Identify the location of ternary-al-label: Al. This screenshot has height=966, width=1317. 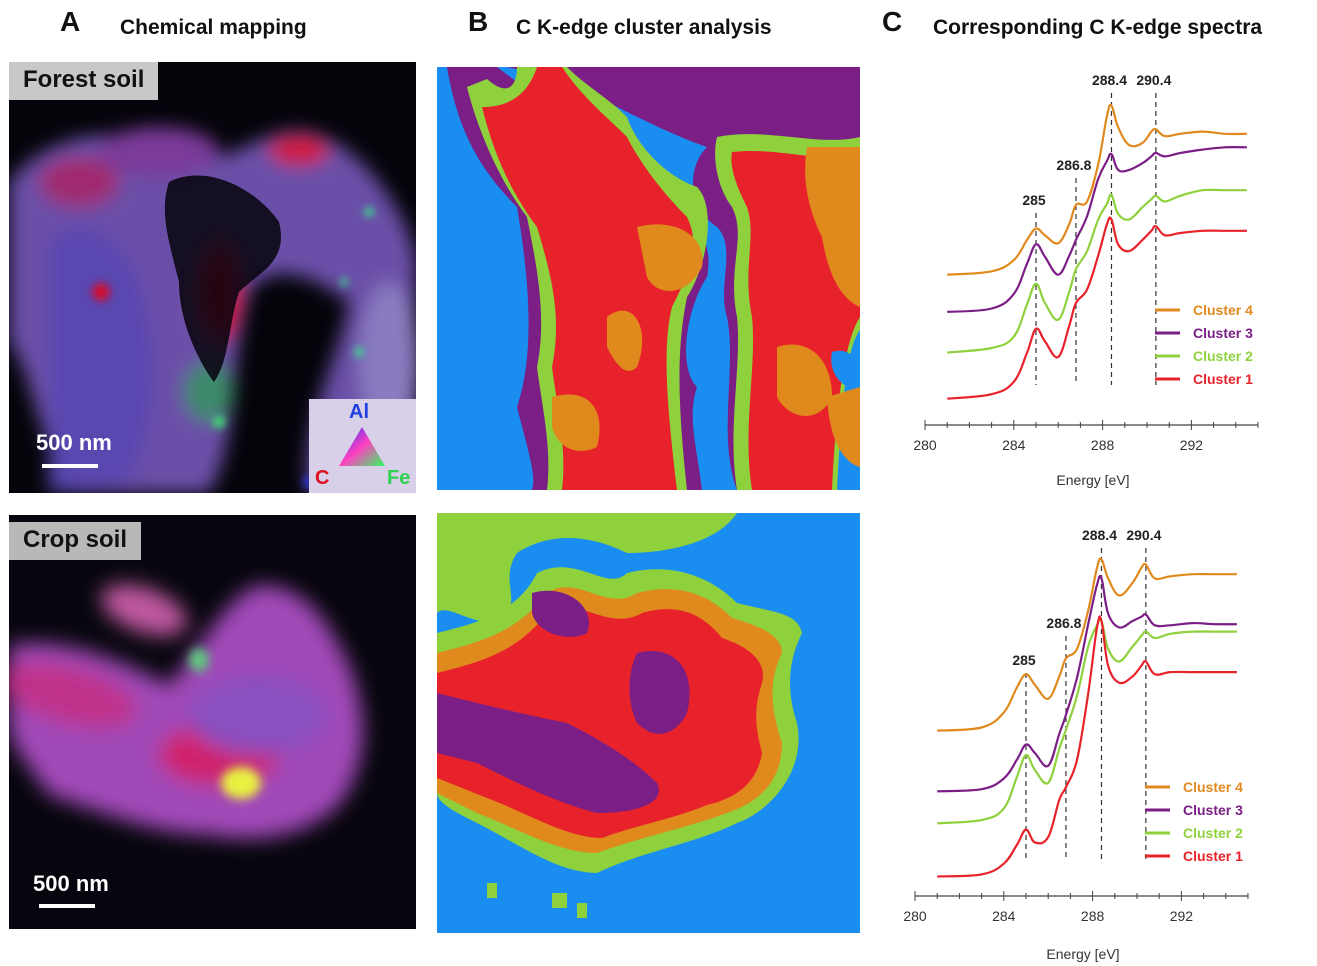
(359, 412).